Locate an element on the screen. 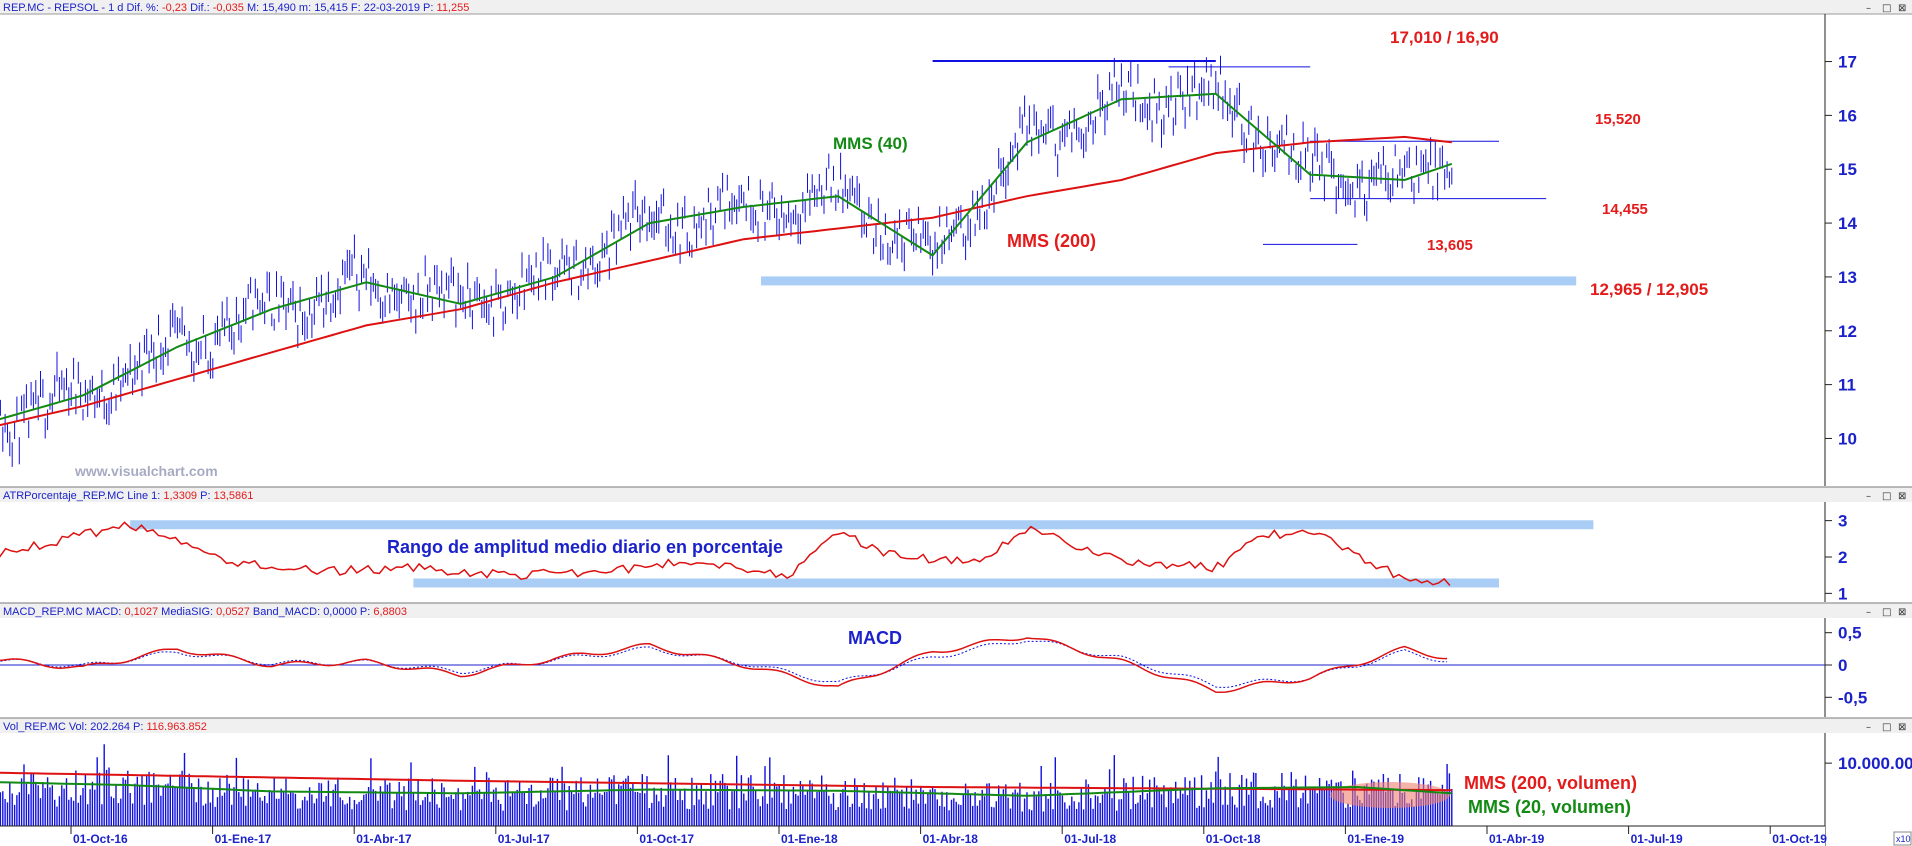  x-tick-label: 01-Ene-19 is located at coordinates (1375, 839).